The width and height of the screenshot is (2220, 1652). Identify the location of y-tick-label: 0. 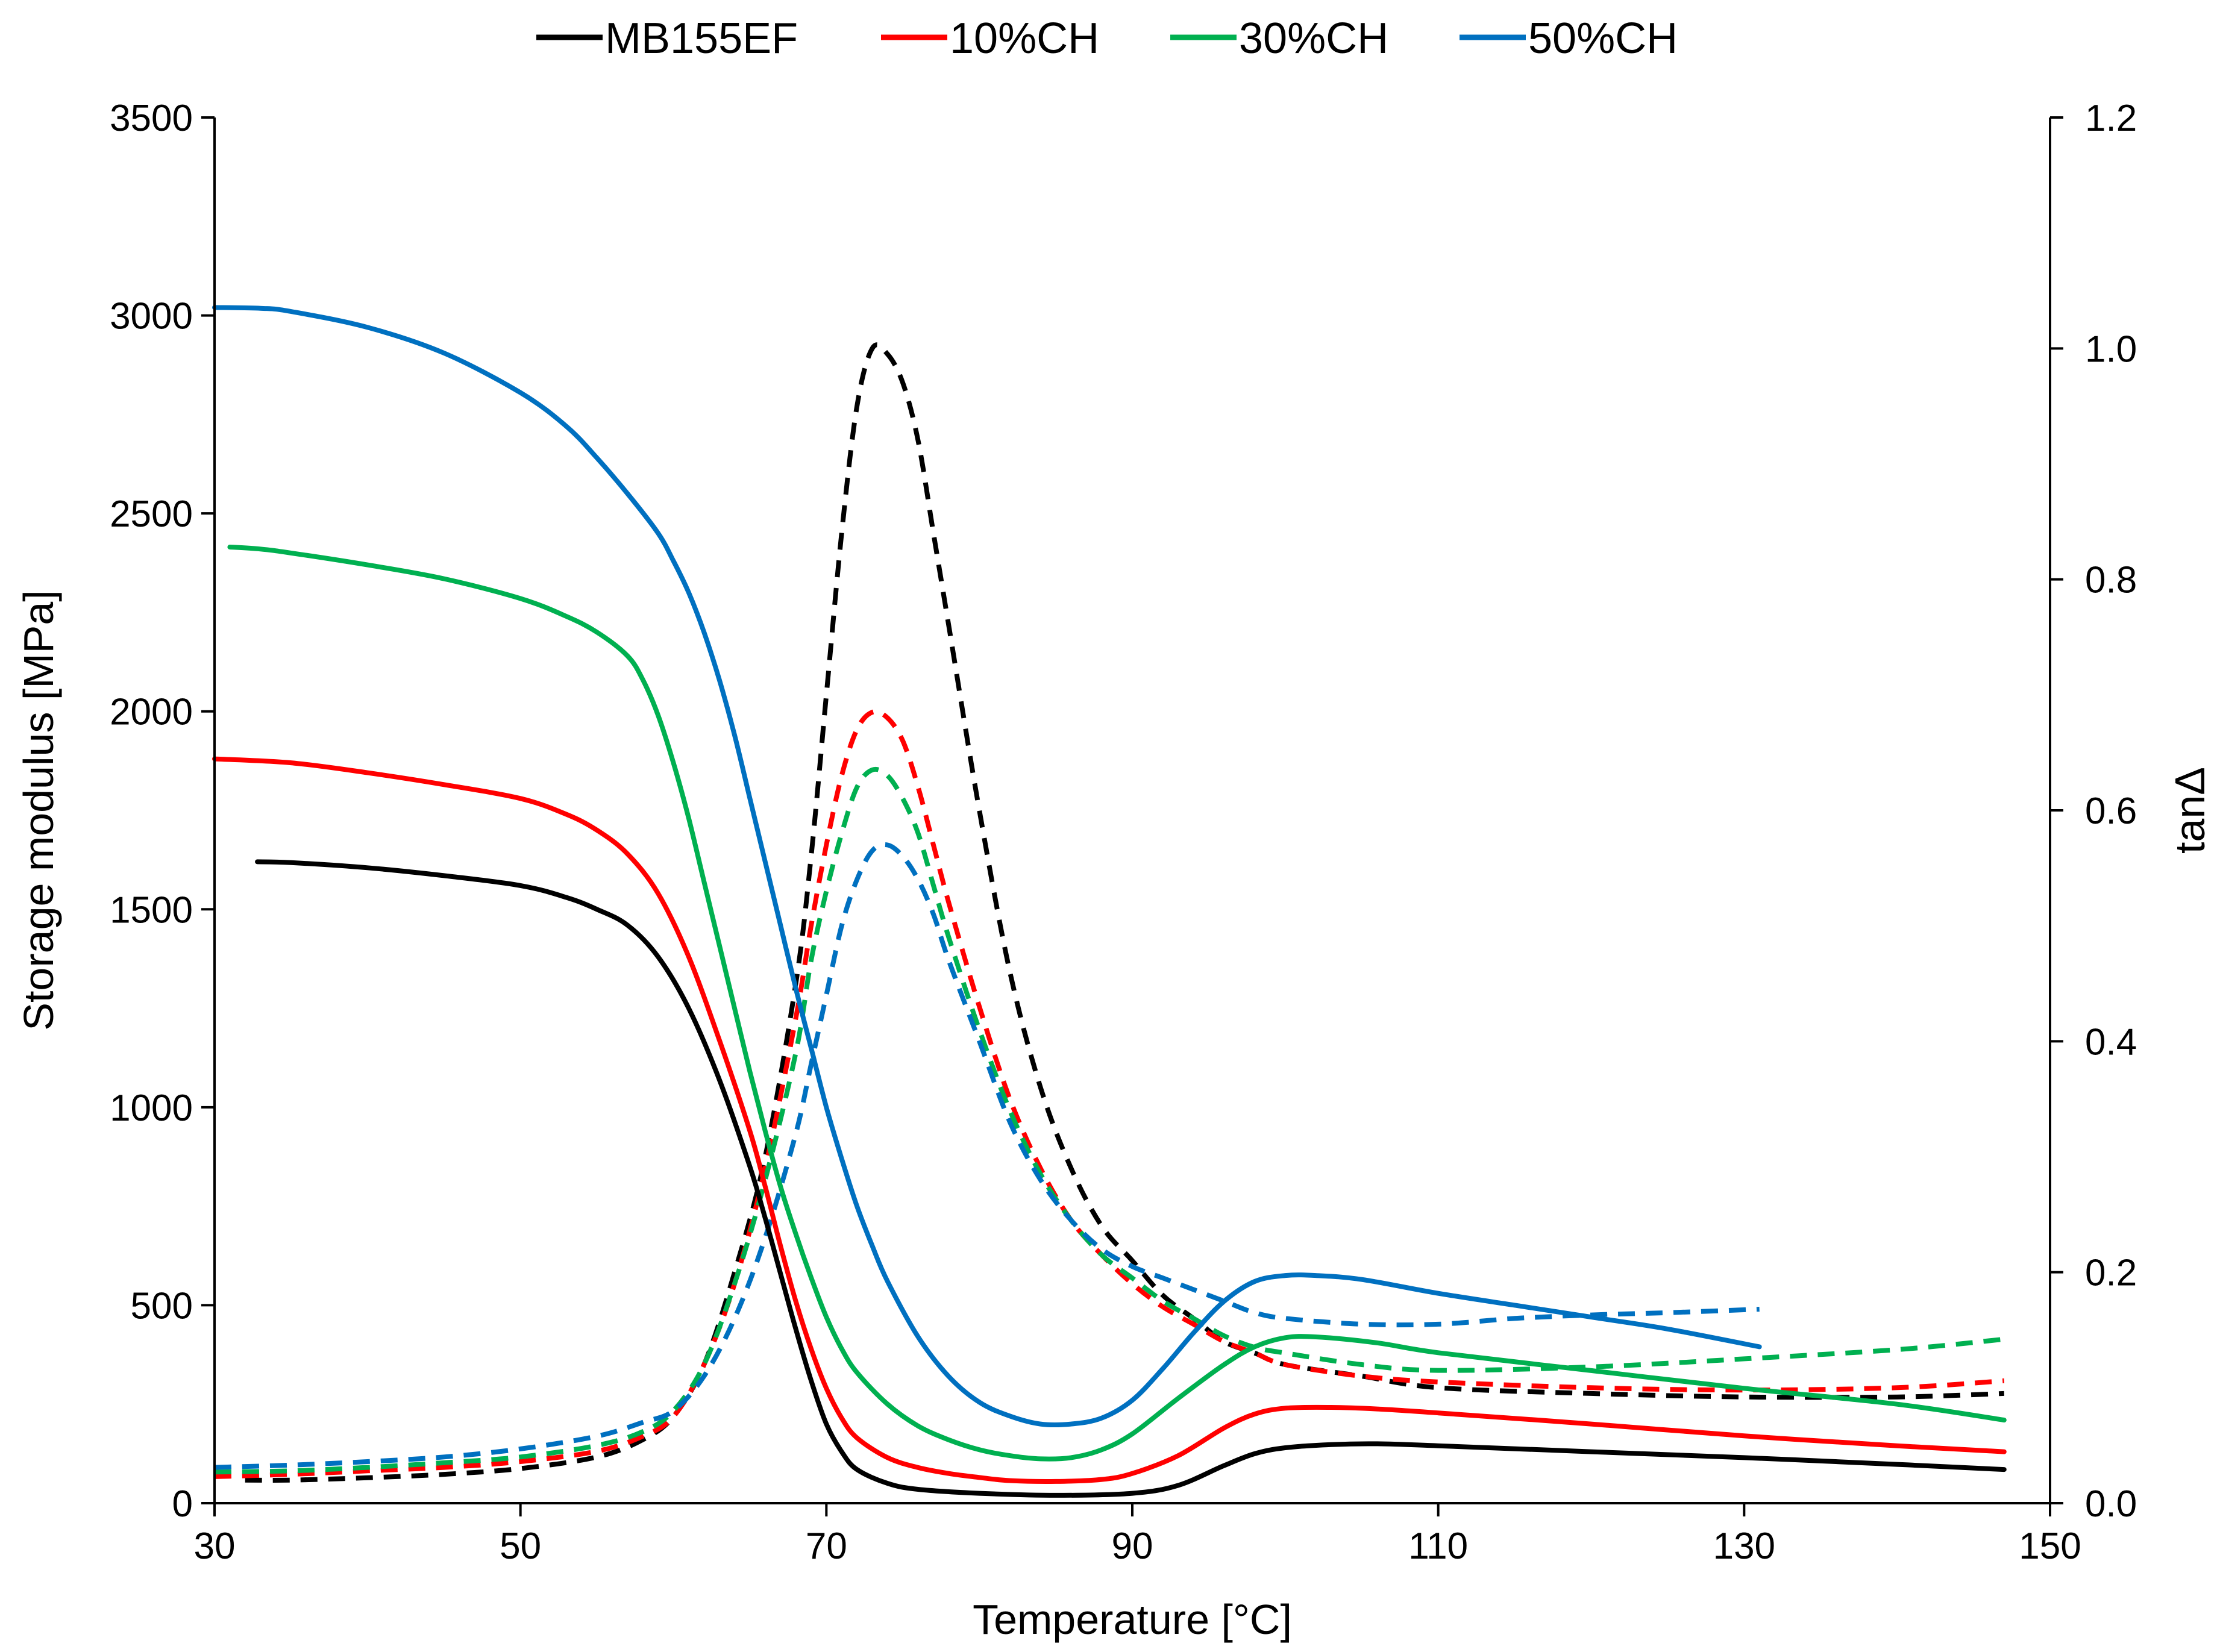
(183, 1504).